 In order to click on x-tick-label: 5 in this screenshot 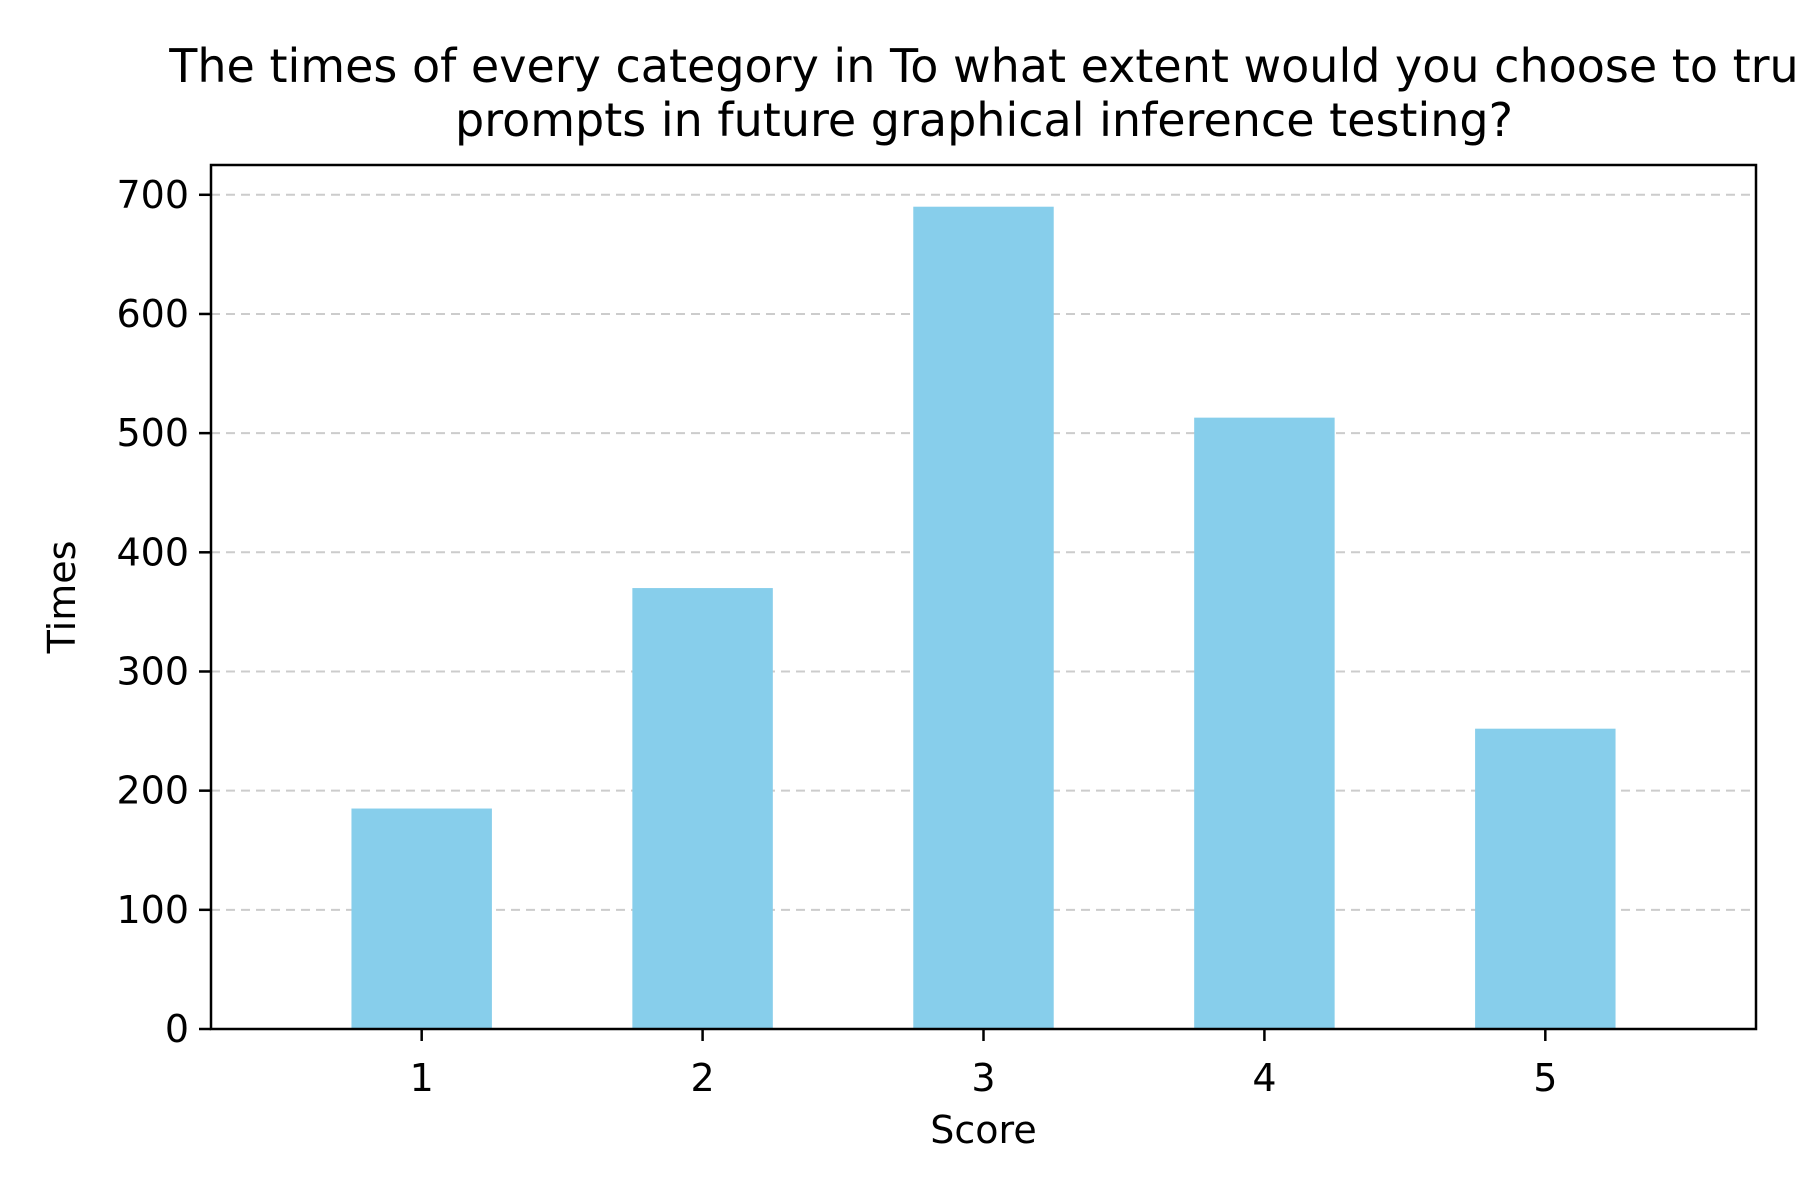, I will do `click(1545, 1078)`.